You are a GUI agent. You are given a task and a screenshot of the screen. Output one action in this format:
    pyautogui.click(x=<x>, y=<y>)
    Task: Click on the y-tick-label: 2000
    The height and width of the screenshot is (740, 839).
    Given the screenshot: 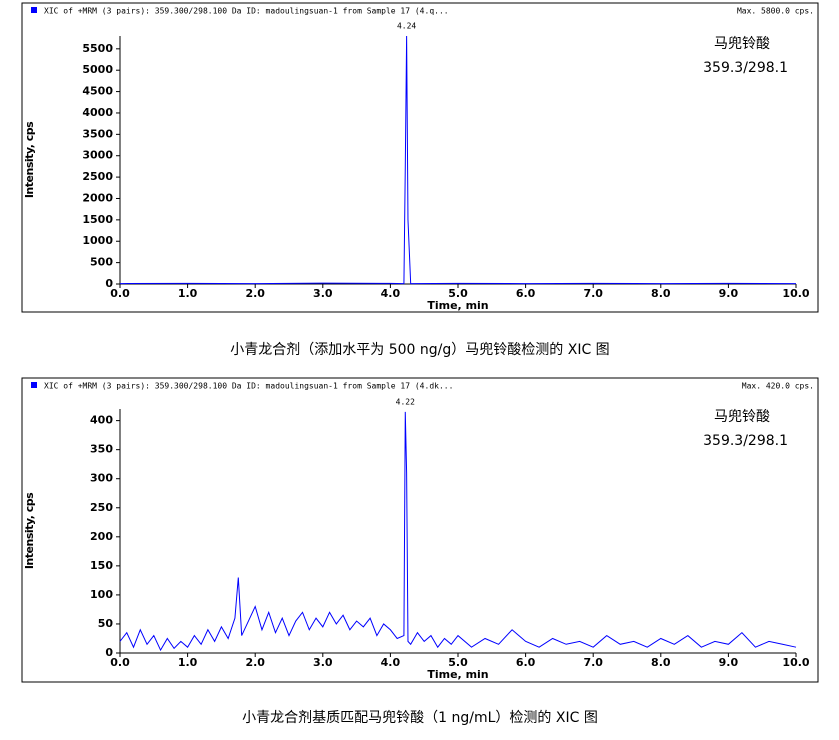 What is the action you would take?
    pyautogui.click(x=97, y=197)
    